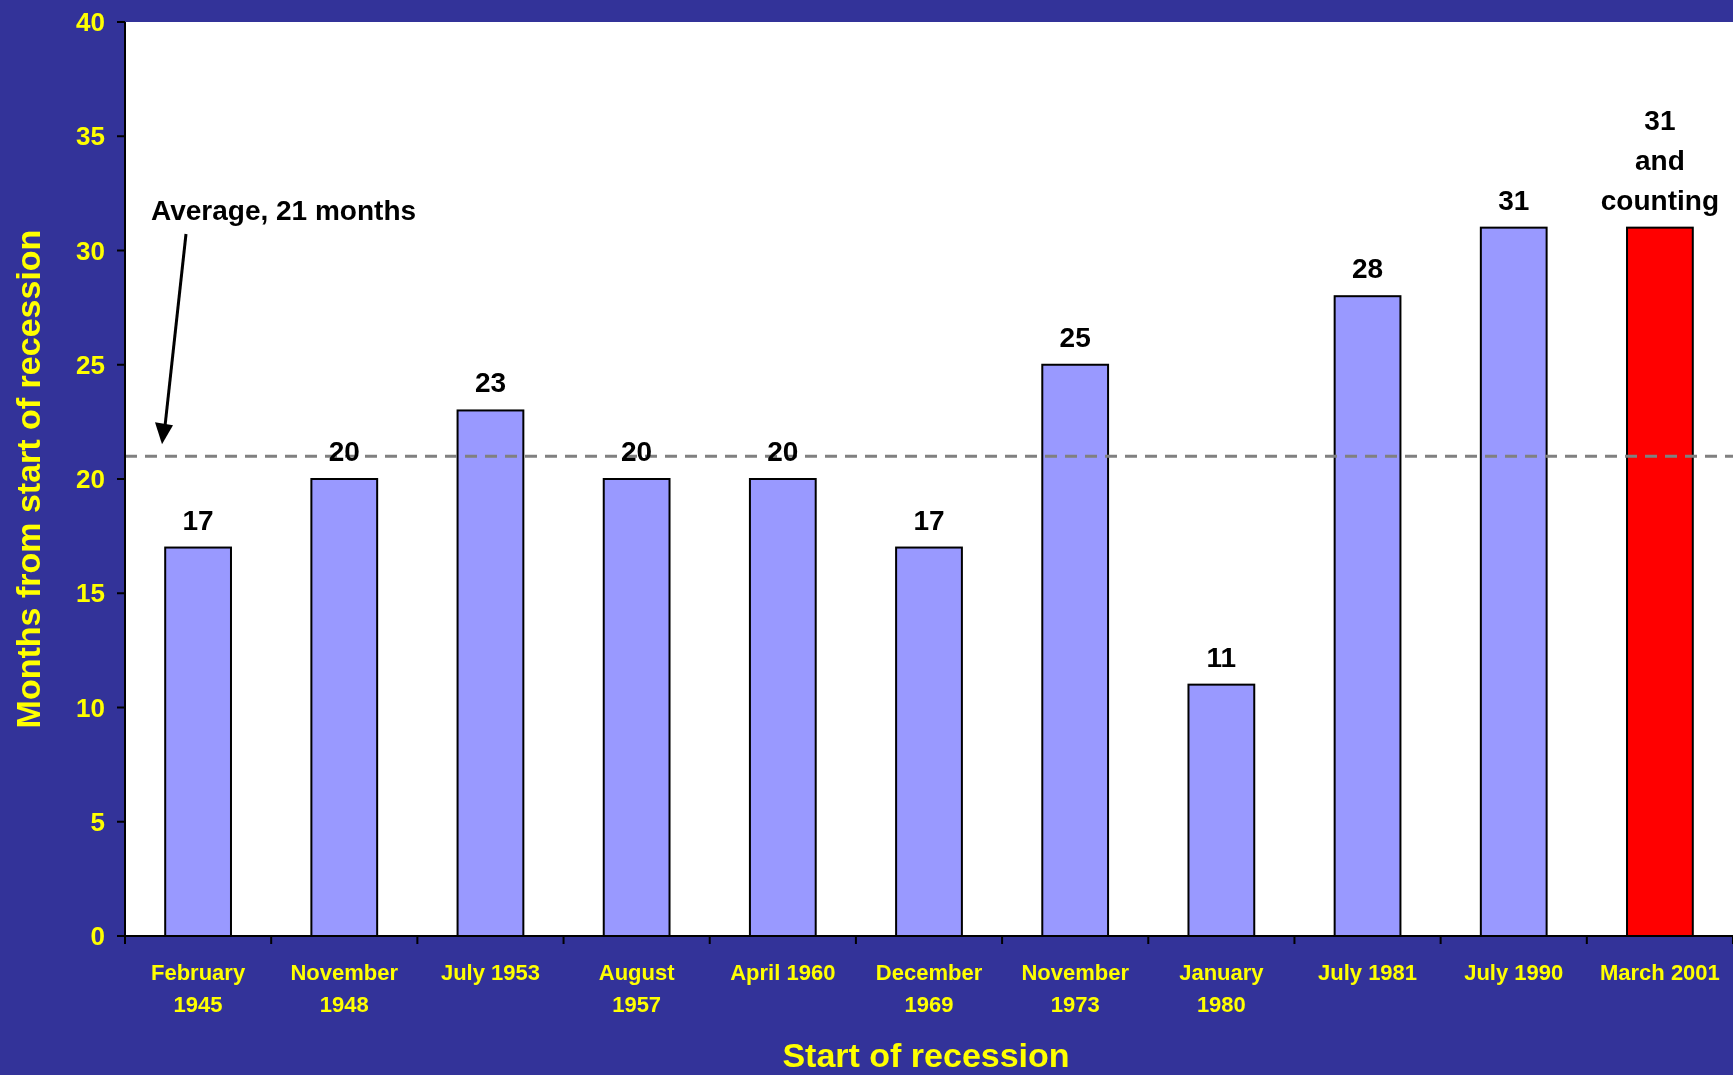 This screenshot has height=1075, width=1733. I want to click on data-label: 11, so click(1221, 657).